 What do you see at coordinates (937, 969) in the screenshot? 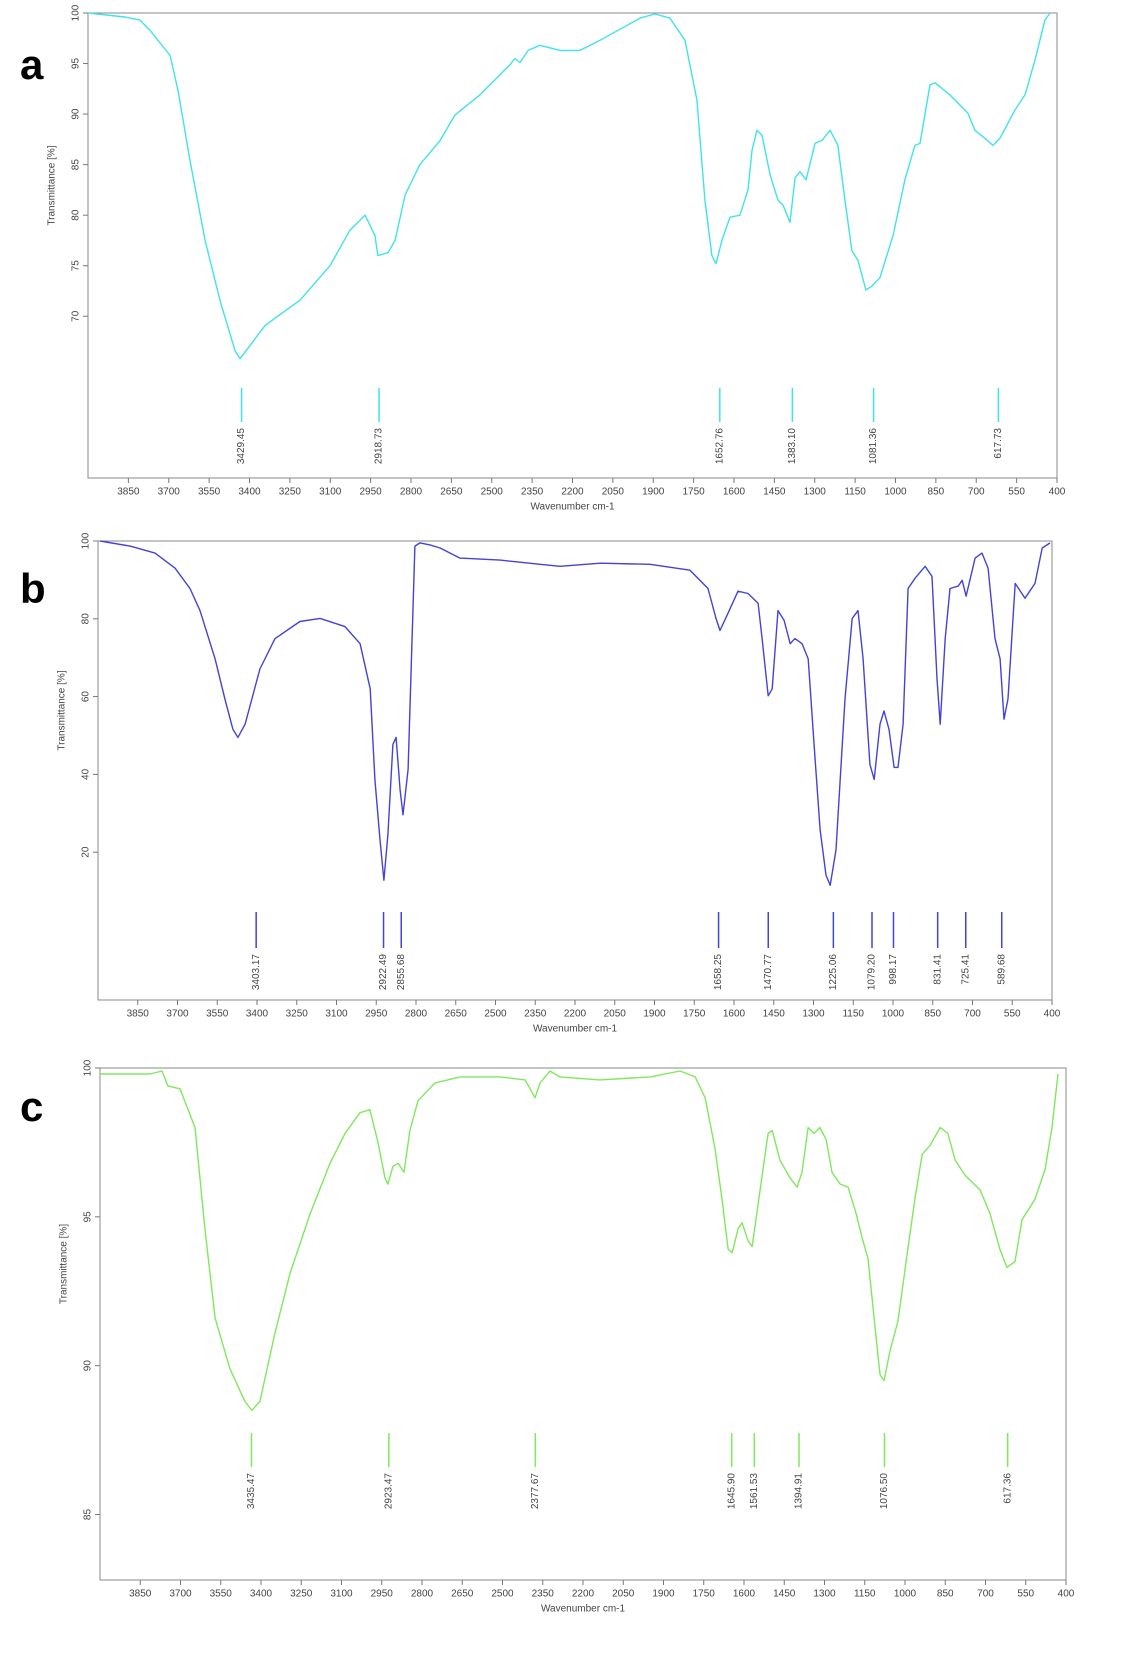
I see `peak-label: 831.41` at bounding box center [937, 969].